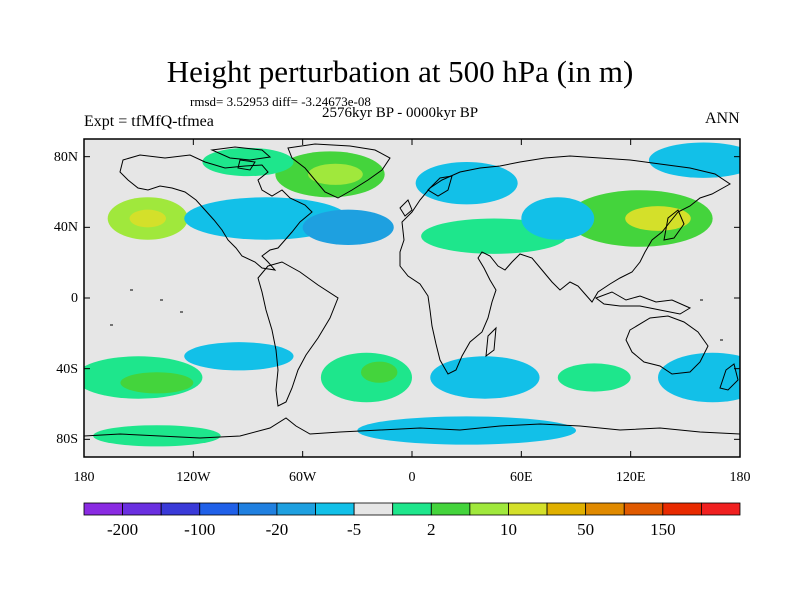 The height and width of the screenshot is (600, 800). What do you see at coordinates (722, 118) in the screenshot?
I see `season-label: ANN` at bounding box center [722, 118].